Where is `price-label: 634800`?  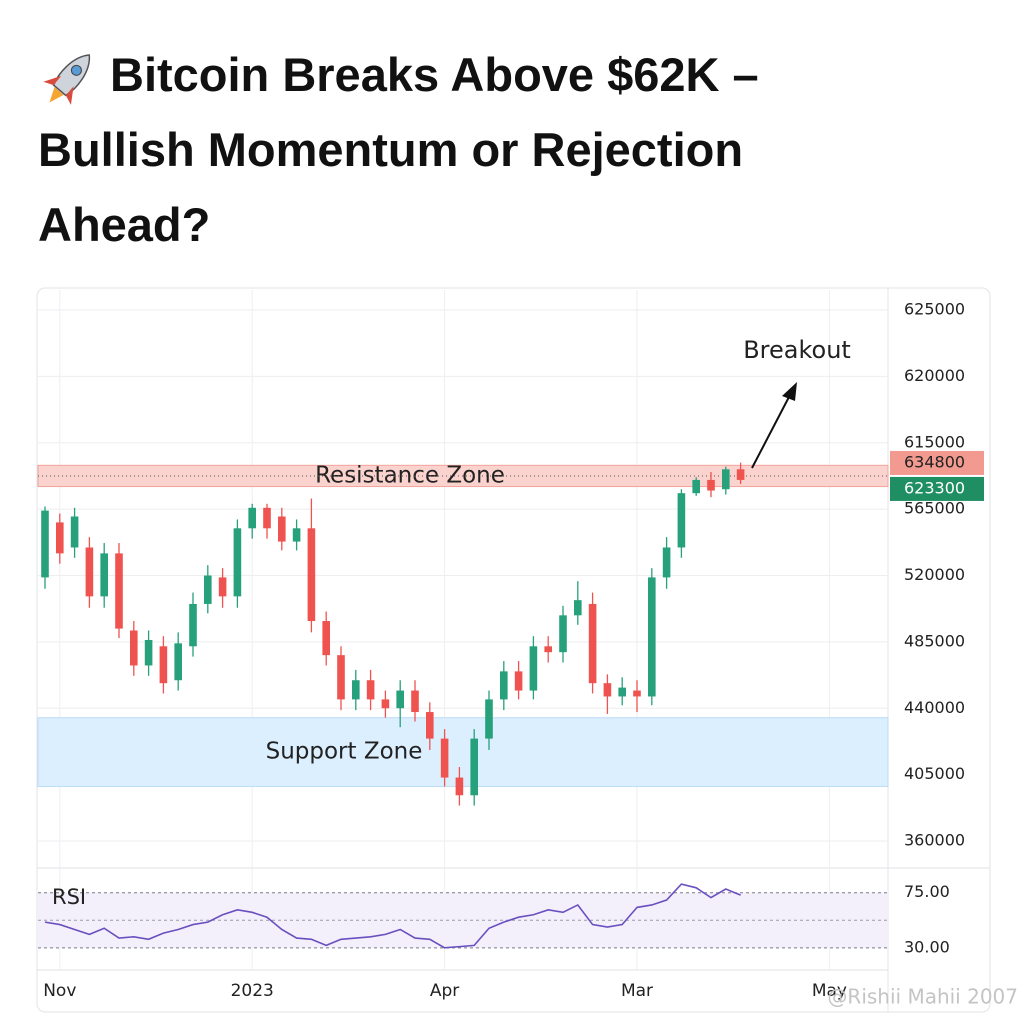 price-label: 634800 is located at coordinates (934, 461).